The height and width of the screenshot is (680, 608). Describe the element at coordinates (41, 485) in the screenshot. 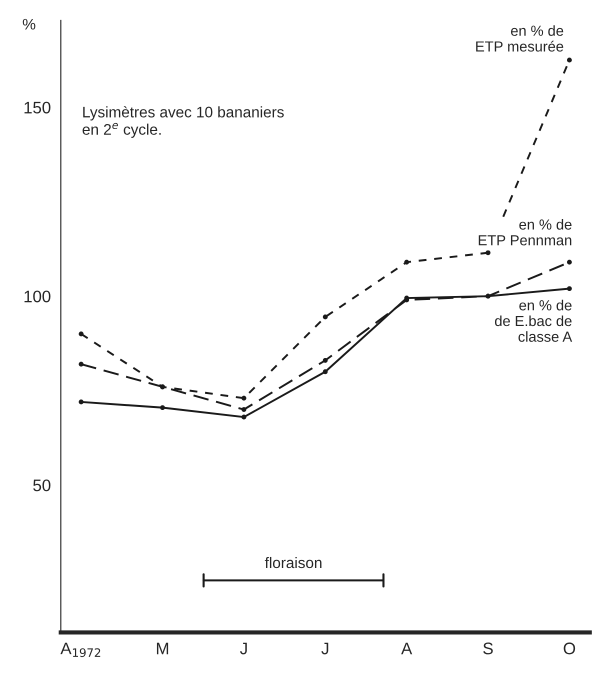

I see `y-tick-label: 50` at that location.